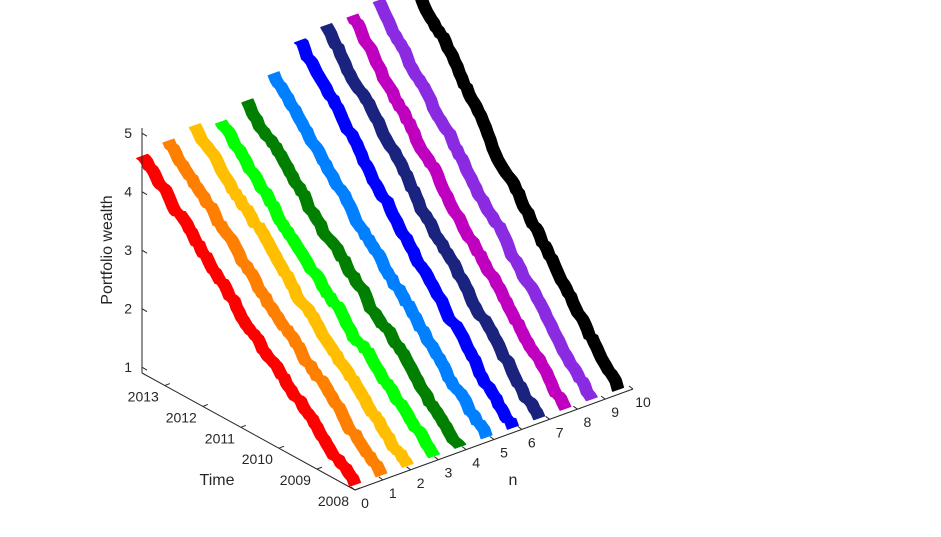 The image size is (941, 537). Describe the element at coordinates (128, 133) in the screenshot. I see `z-tick-label: 5` at that location.